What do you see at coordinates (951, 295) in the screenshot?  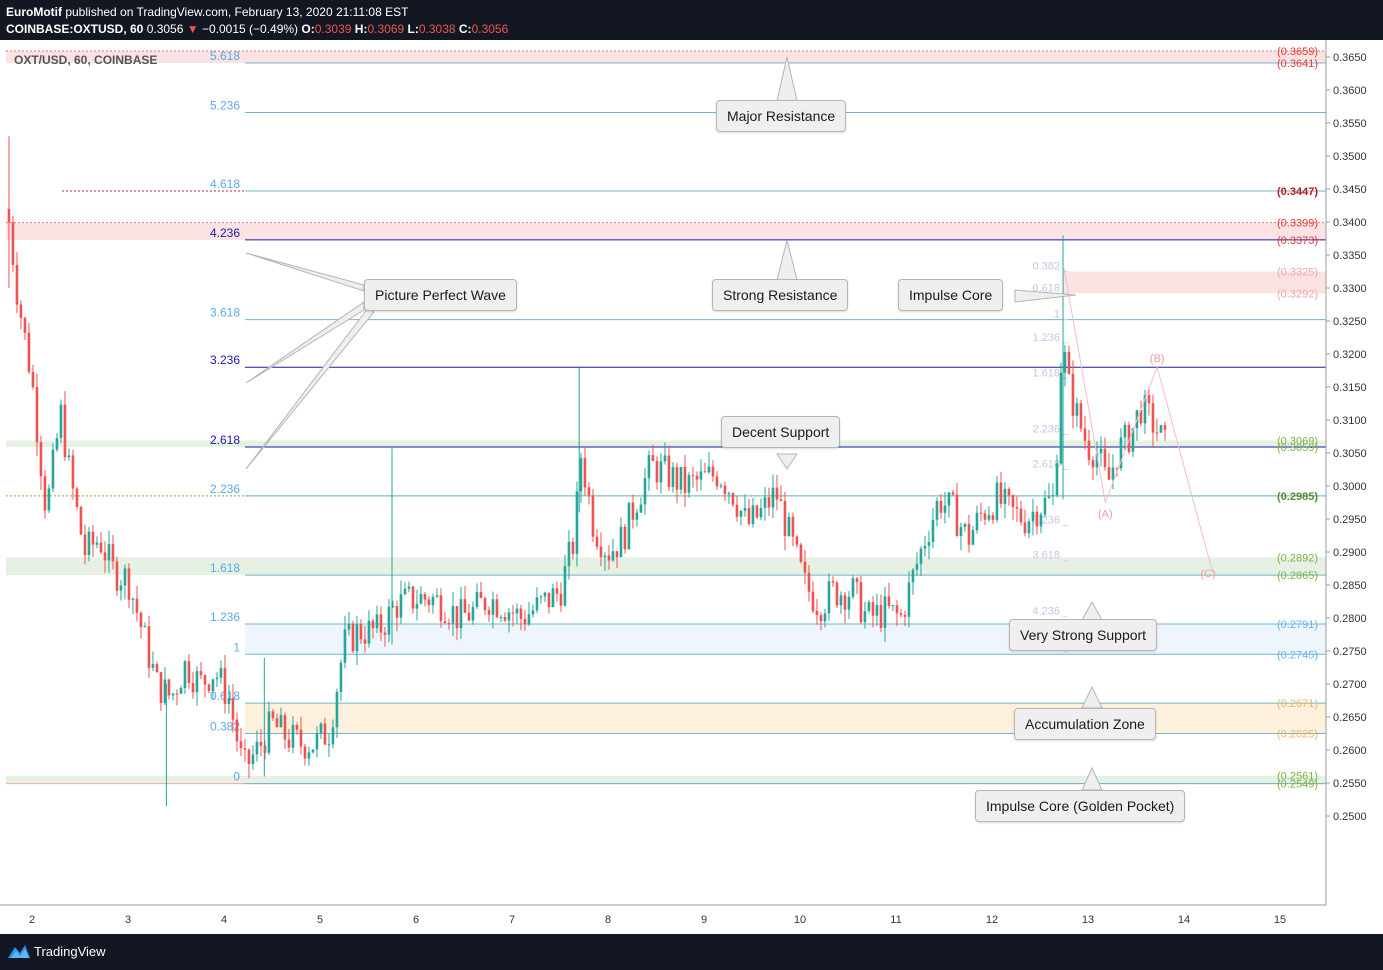 I see `callout-impulse-core: Impulse Core` at bounding box center [951, 295].